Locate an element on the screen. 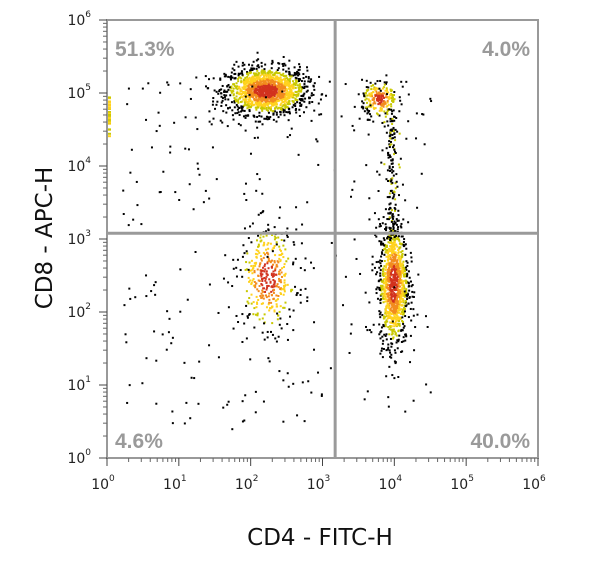 Image resolution: width=600 pixels, height=575 pixels. quadrant-label-upper-right: 4.0% is located at coordinates (506, 49).